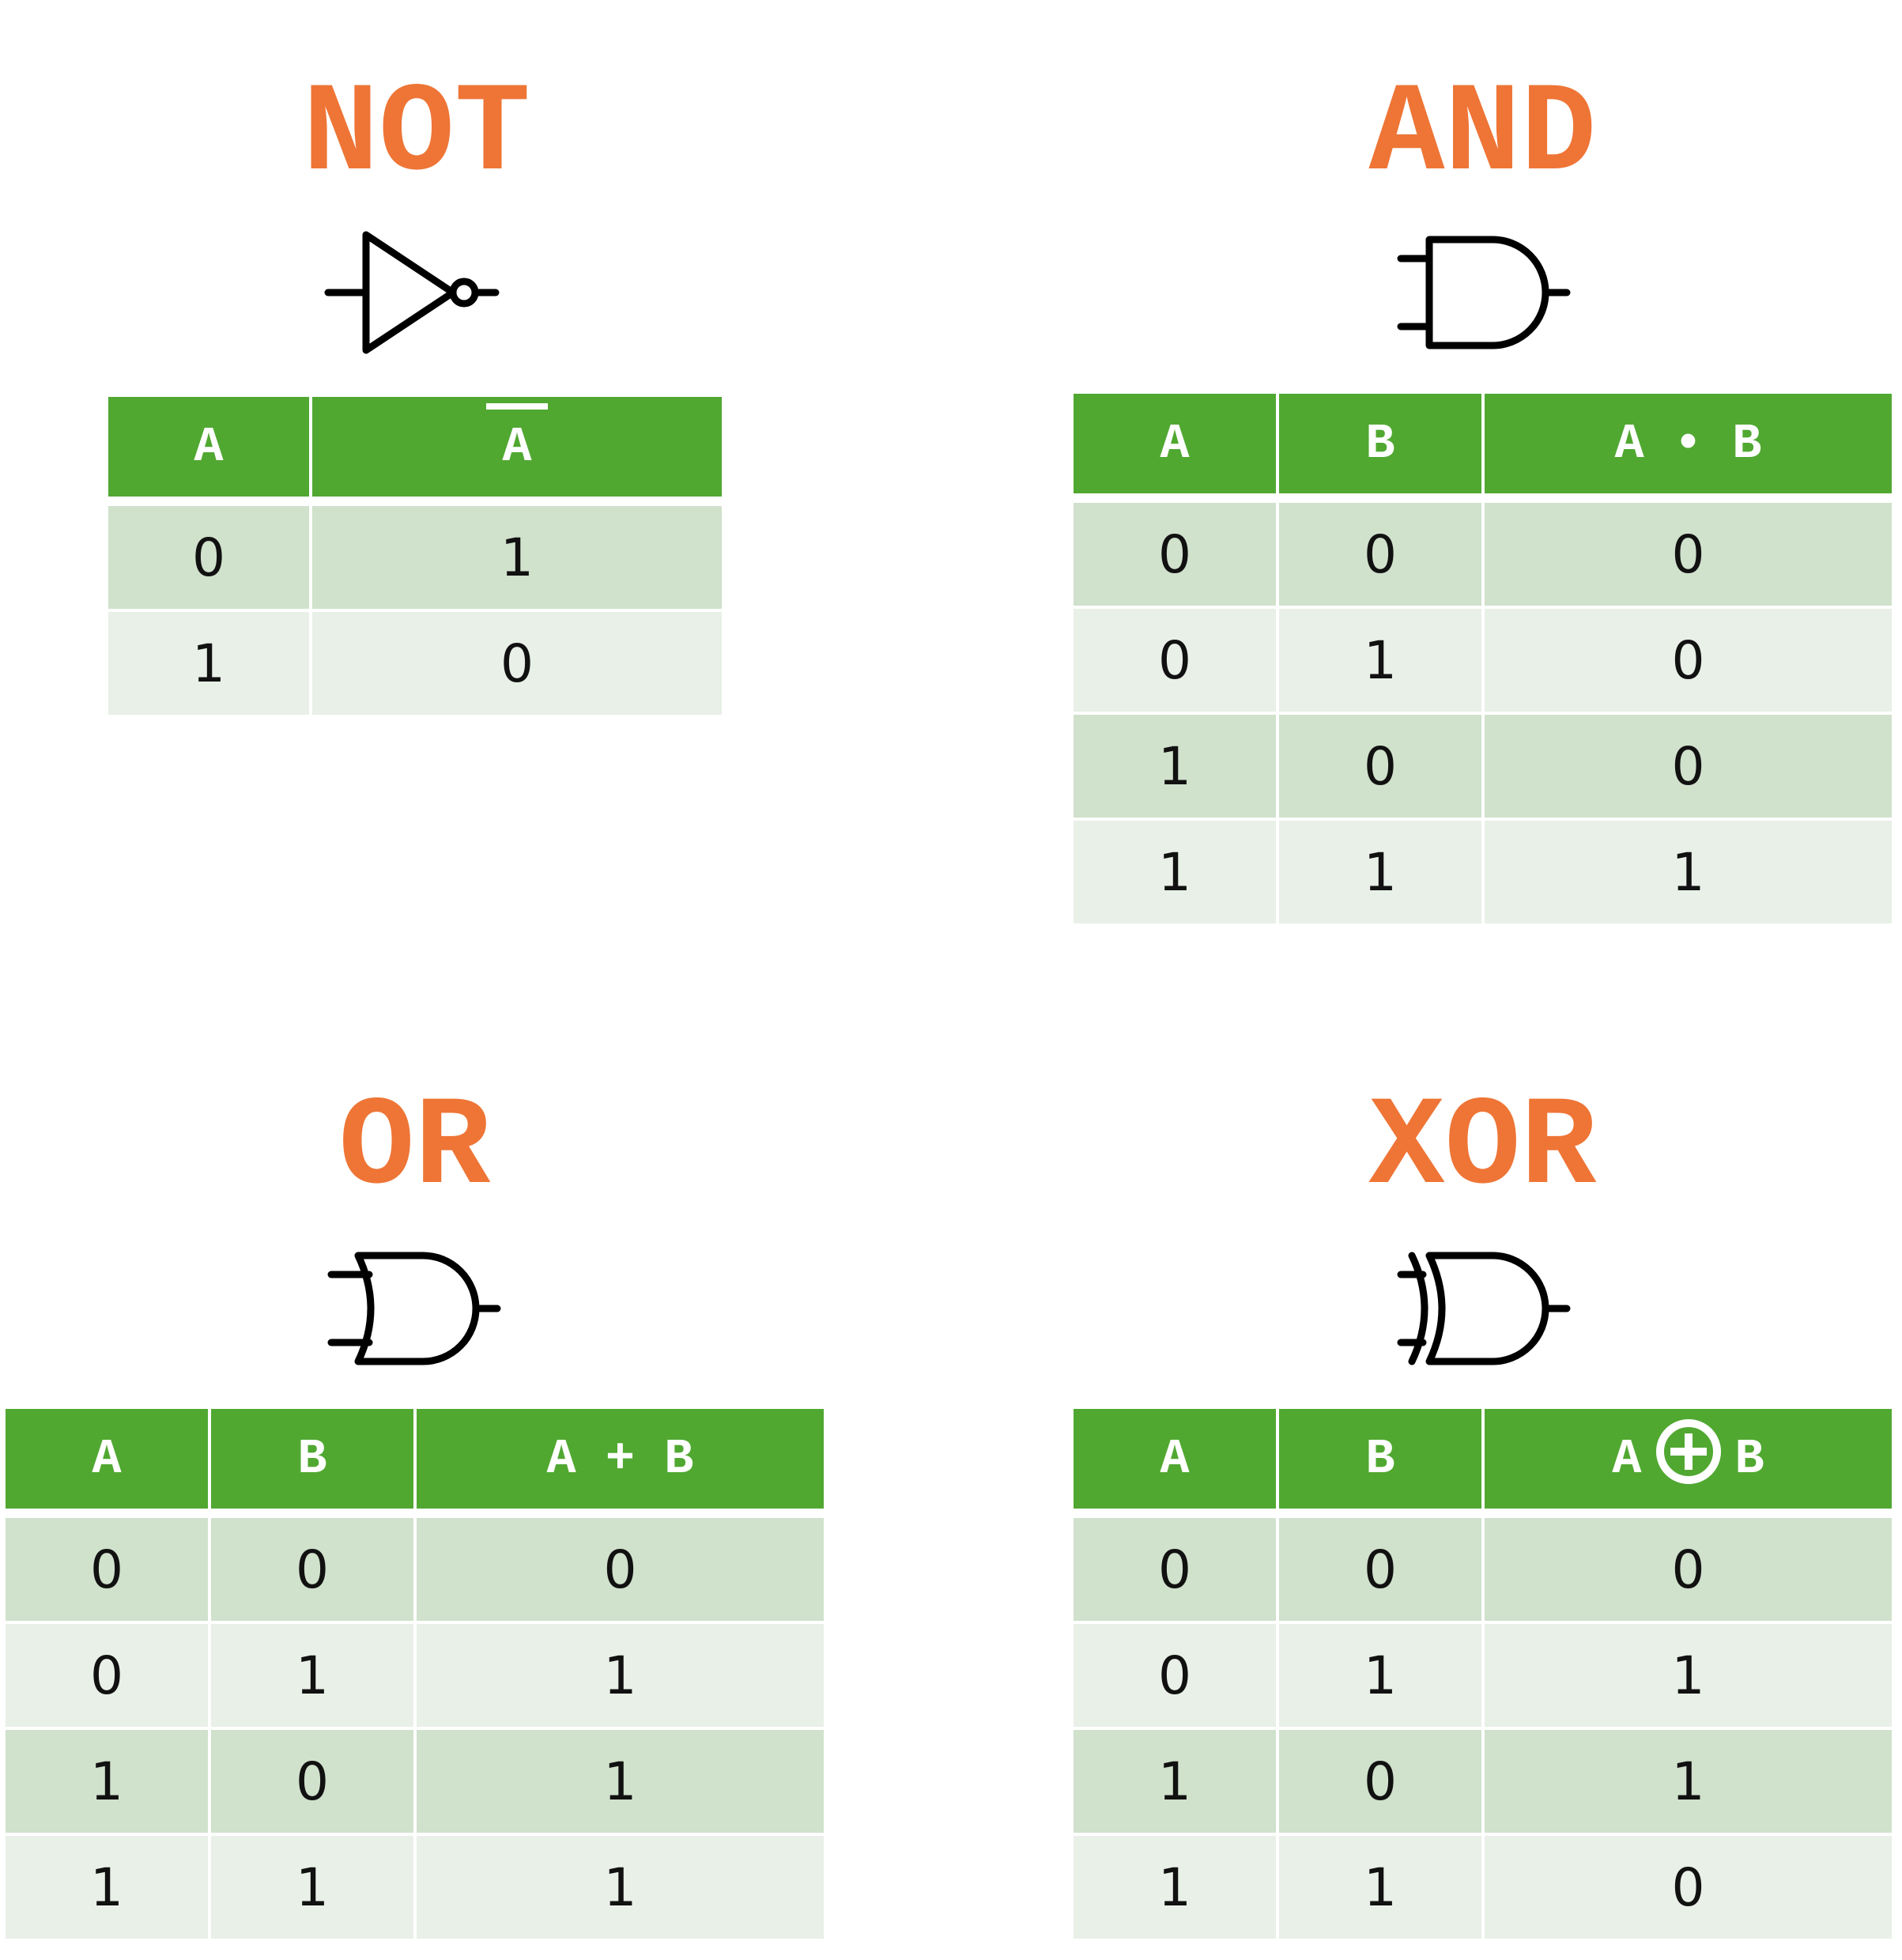 The height and width of the screenshot is (1960, 1902). Describe the element at coordinates (1381, 446) in the screenshot. I see `and-header-b: B` at that location.